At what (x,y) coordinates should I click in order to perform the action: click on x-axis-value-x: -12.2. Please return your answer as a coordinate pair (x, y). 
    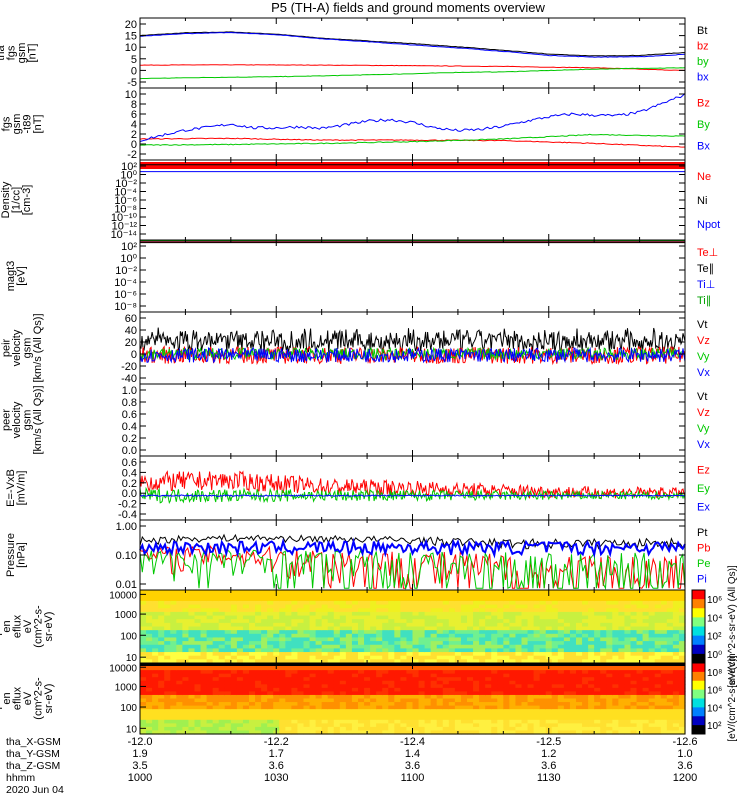
    Looking at the image, I should click on (276, 742).